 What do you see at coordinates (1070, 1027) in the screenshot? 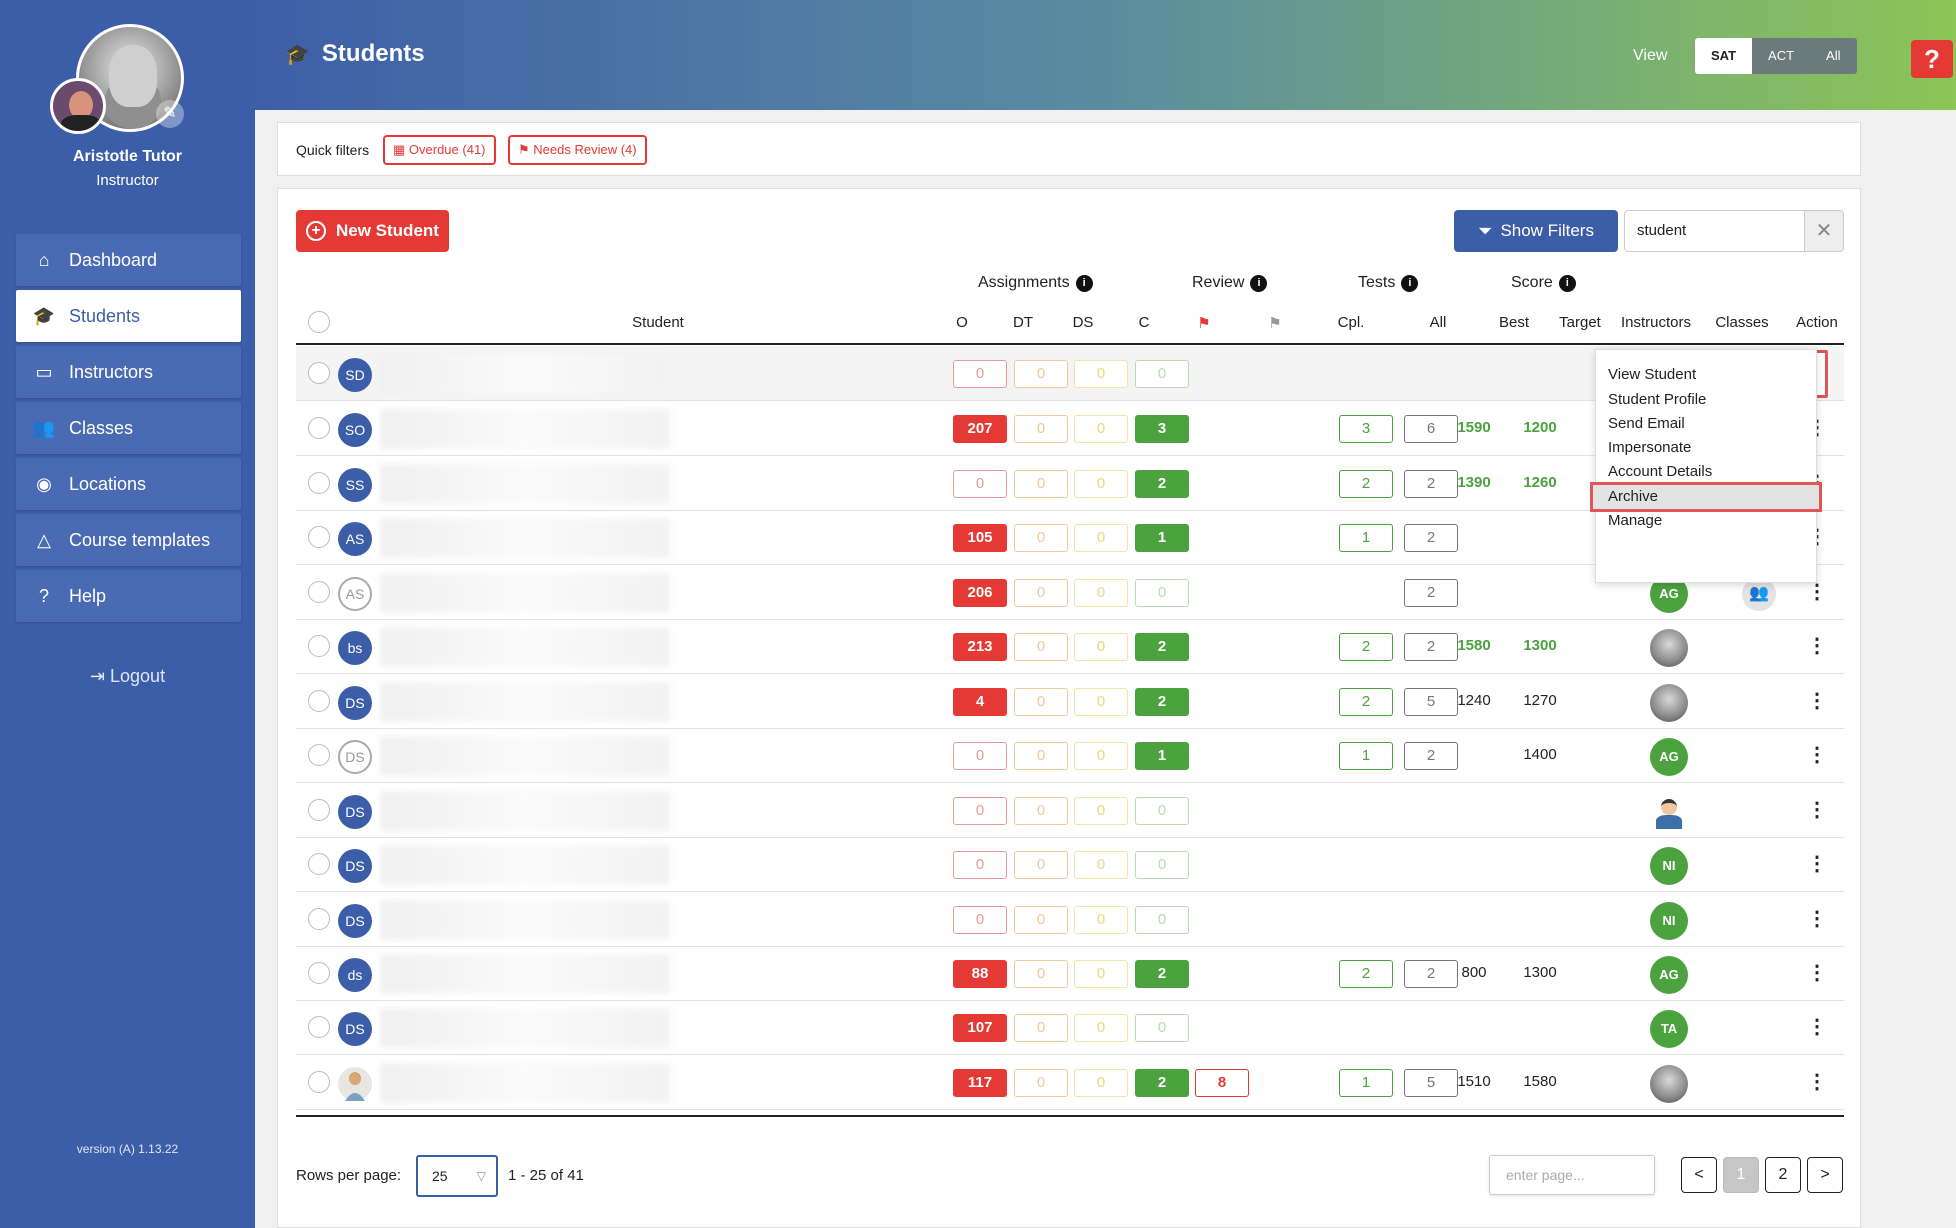
I see `table-row: DS 107 0 0 0 TA ⋮` at bounding box center [1070, 1027].